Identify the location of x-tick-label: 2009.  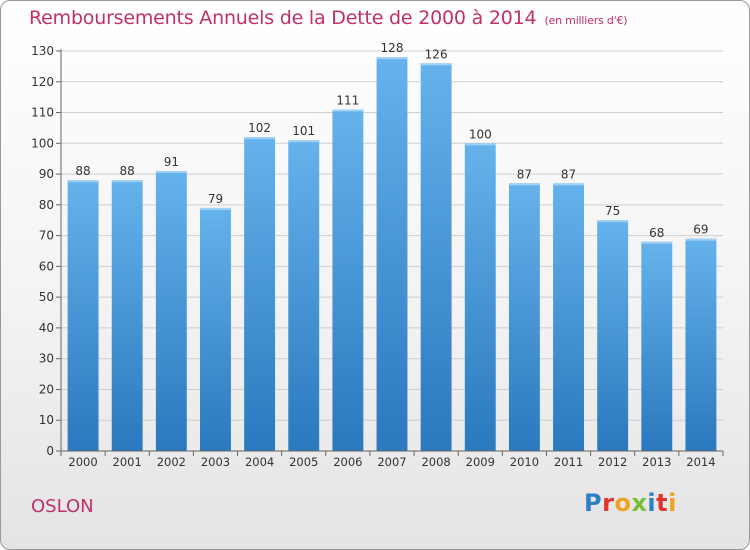
(480, 462).